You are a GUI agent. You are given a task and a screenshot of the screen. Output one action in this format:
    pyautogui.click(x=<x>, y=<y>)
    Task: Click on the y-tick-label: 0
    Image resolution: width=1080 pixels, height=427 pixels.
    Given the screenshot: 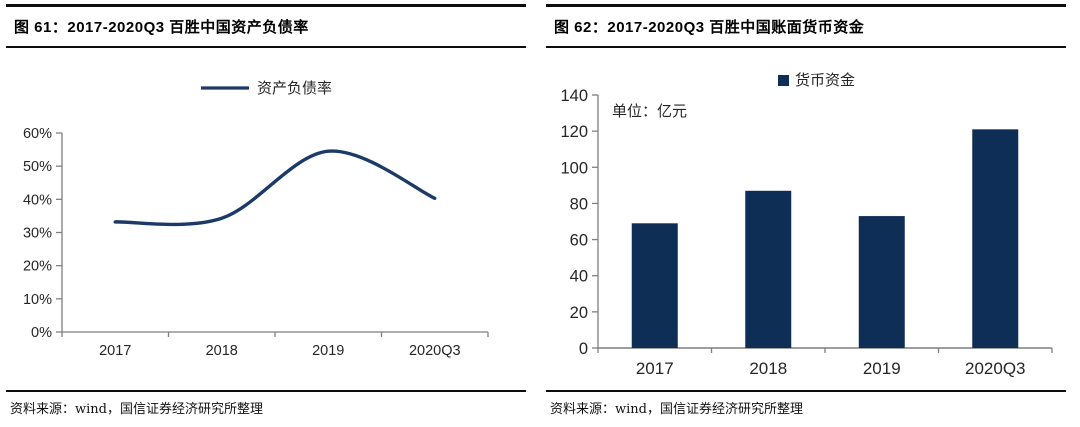 What is the action you would take?
    pyautogui.click(x=583, y=349)
    